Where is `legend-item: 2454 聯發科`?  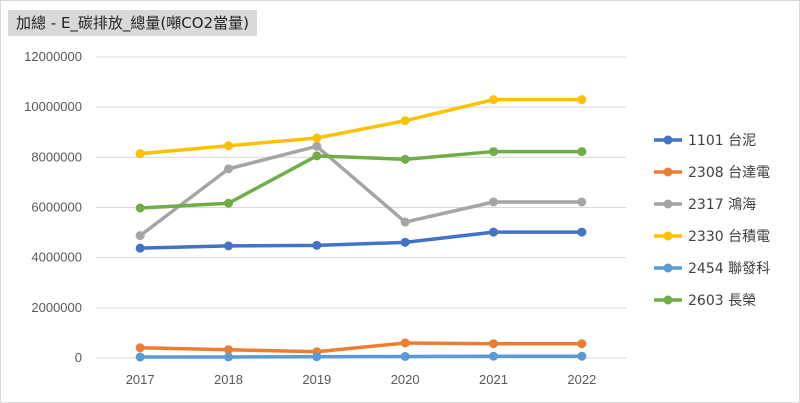
legend-item: 2454 聯發科 is located at coordinates (712, 269).